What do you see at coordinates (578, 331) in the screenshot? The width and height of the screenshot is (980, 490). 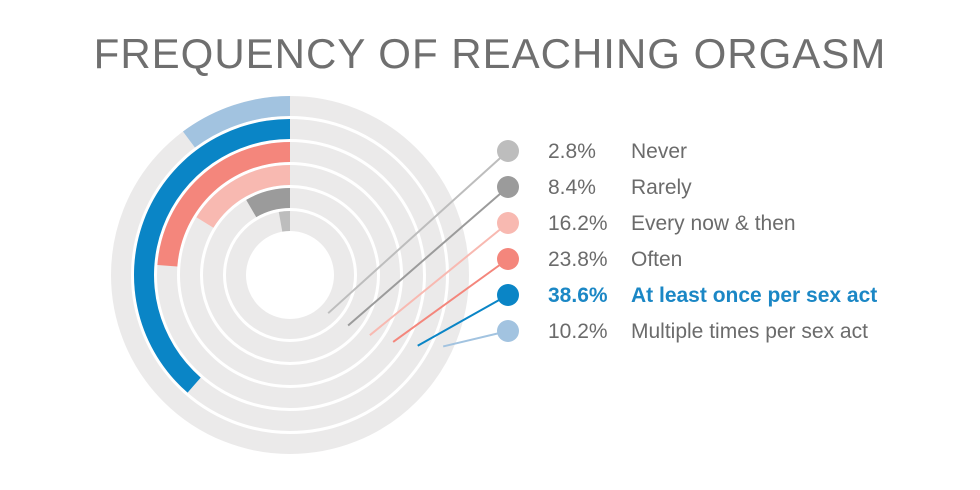 I see `legend-value: 10.2%` at bounding box center [578, 331].